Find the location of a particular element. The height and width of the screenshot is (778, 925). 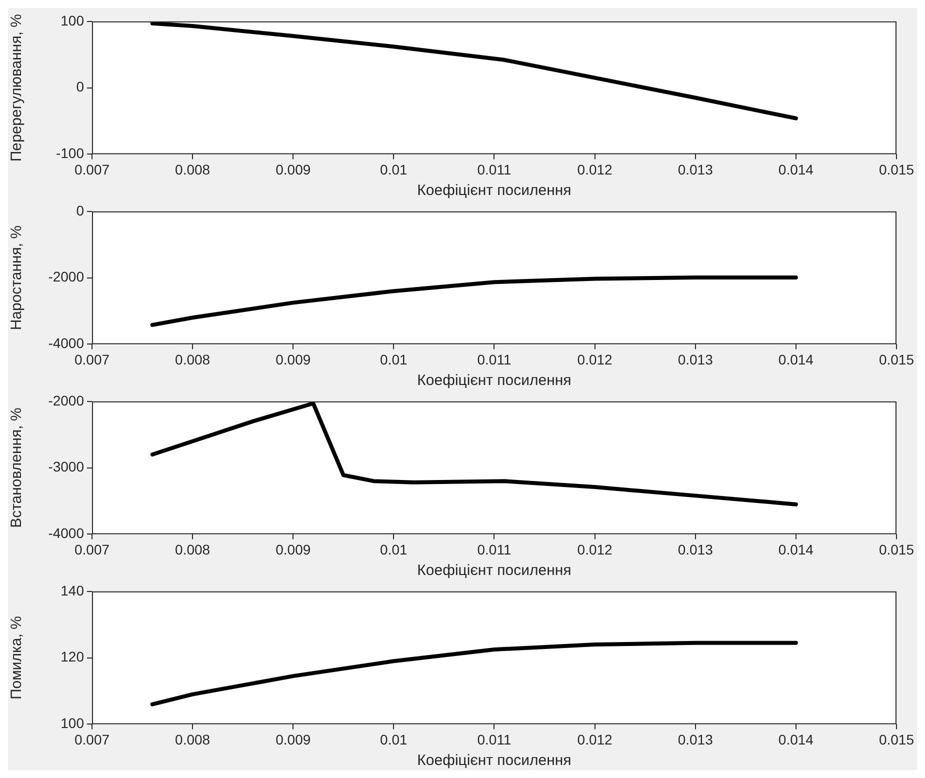

y-axis-title: Наростання, % is located at coordinates (17, 277).